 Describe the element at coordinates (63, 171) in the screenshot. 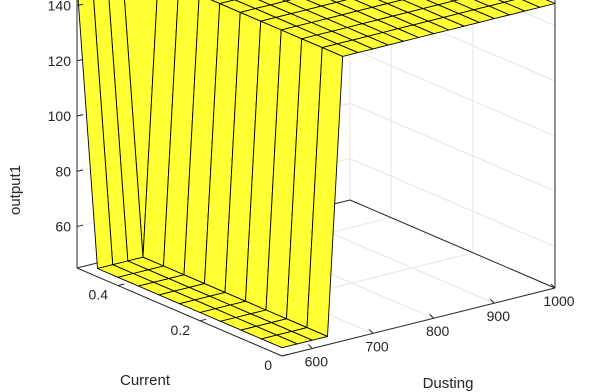

I see `z-tick-label: 80` at that location.